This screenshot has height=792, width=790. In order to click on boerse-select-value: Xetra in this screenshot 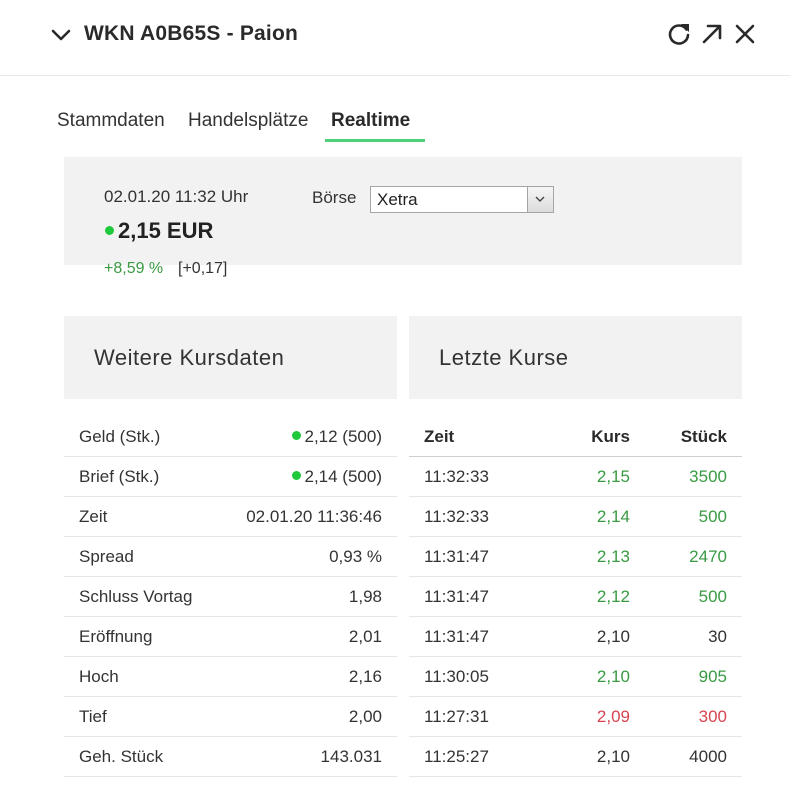, I will do `click(397, 199)`.